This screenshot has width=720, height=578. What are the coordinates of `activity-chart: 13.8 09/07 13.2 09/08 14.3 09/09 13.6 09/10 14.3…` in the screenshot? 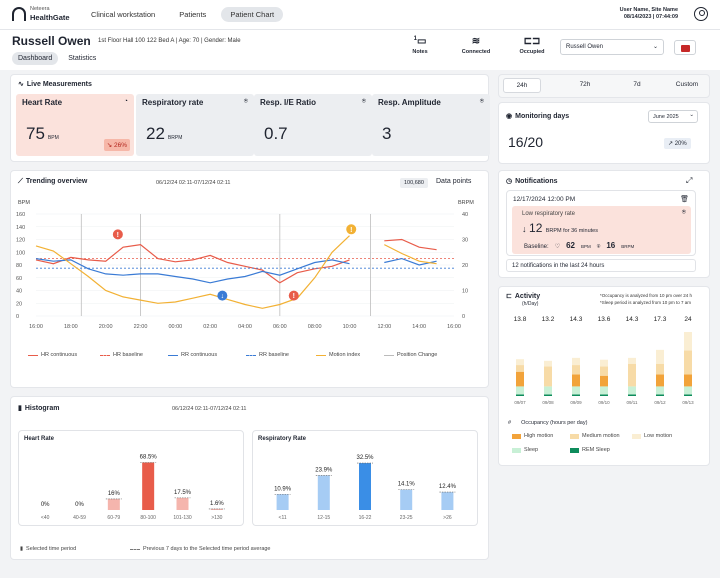 It's located at (604, 360).